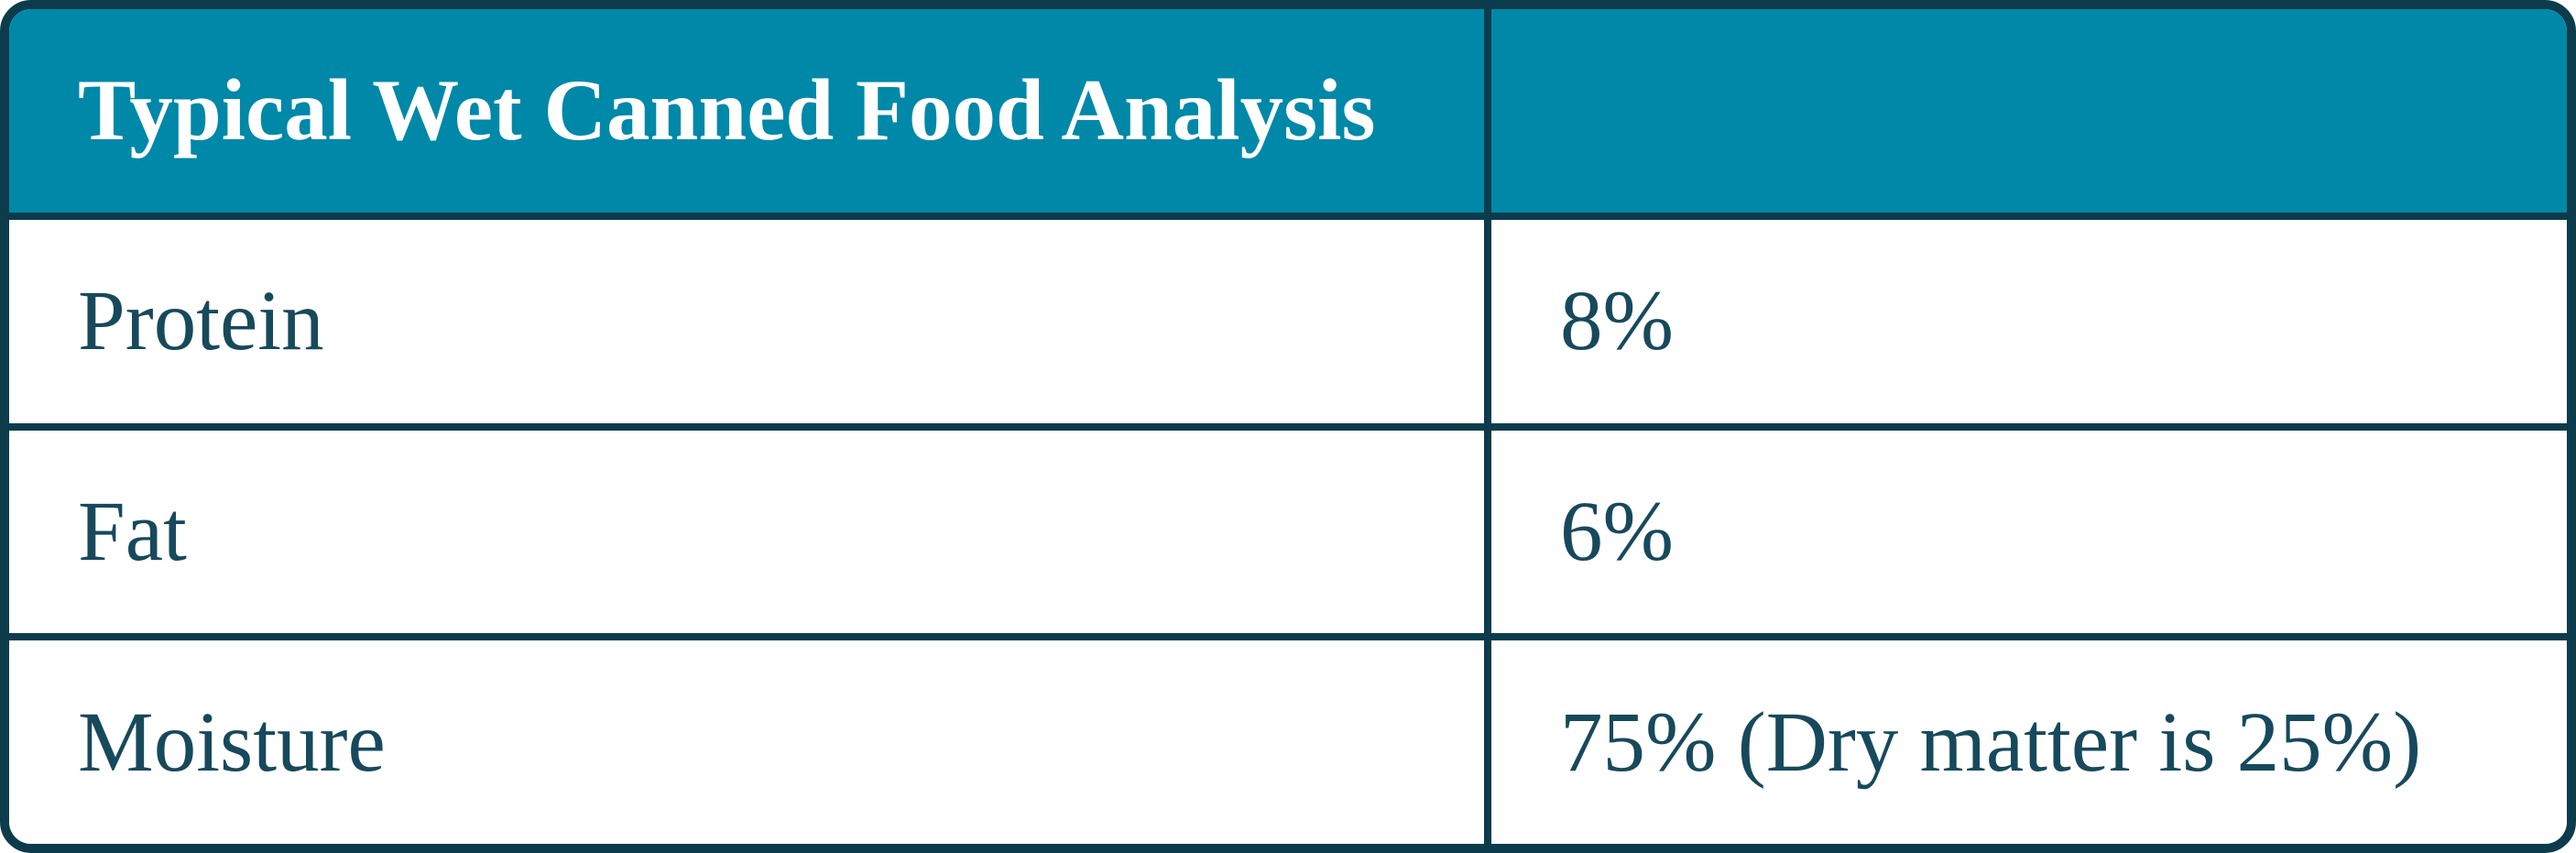 This screenshot has width=2576, height=853. What do you see at coordinates (750, 532) in the screenshot?
I see `row-label-fat: Fat` at bounding box center [750, 532].